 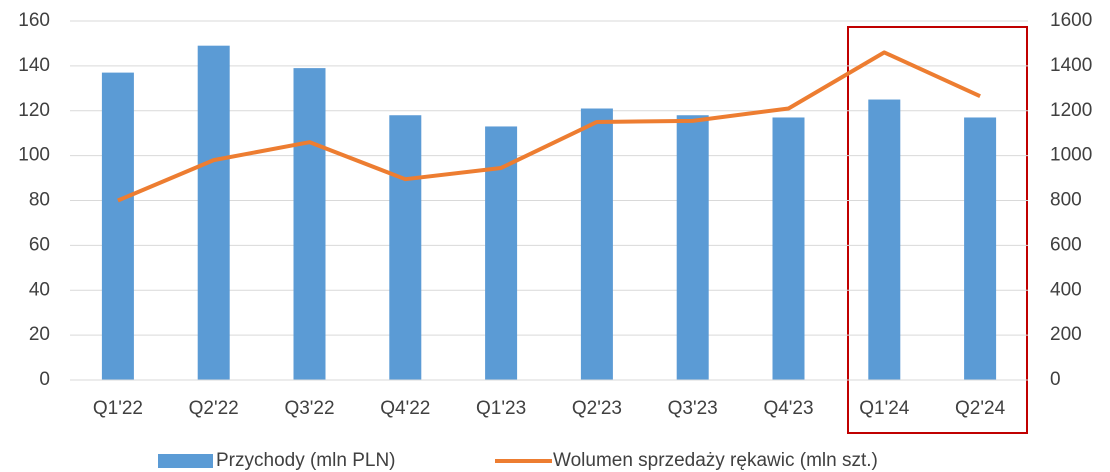 What do you see at coordinates (306, 460) in the screenshot?
I see `legend-label: Przychody (mln PLN)` at bounding box center [306, 460].